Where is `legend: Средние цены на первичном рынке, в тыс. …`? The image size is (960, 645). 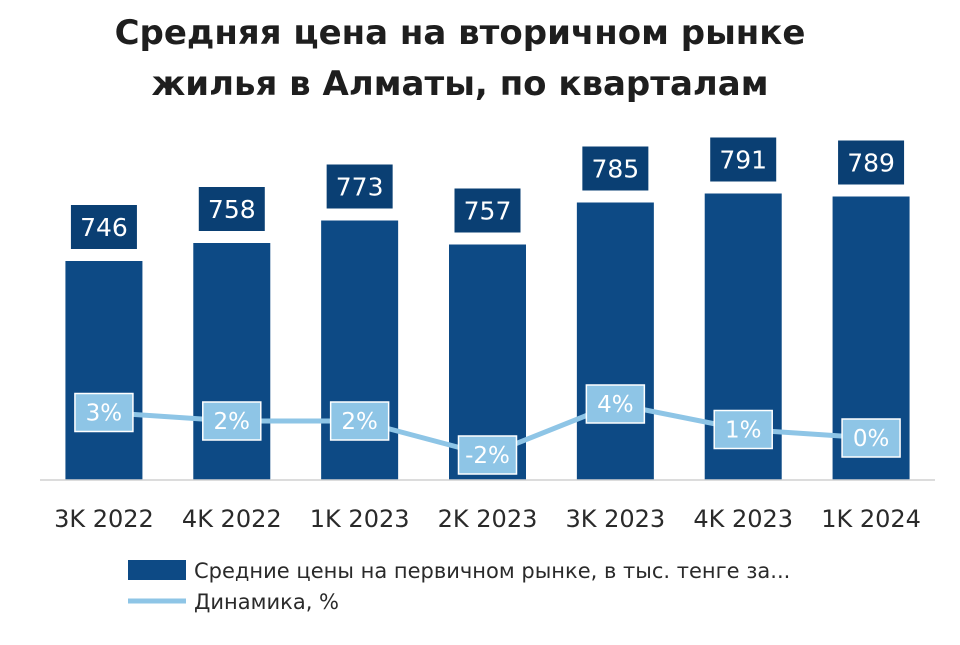 legend: Средние цены на первичном рынке, в тыс. … is located at coordinates (459, 586).